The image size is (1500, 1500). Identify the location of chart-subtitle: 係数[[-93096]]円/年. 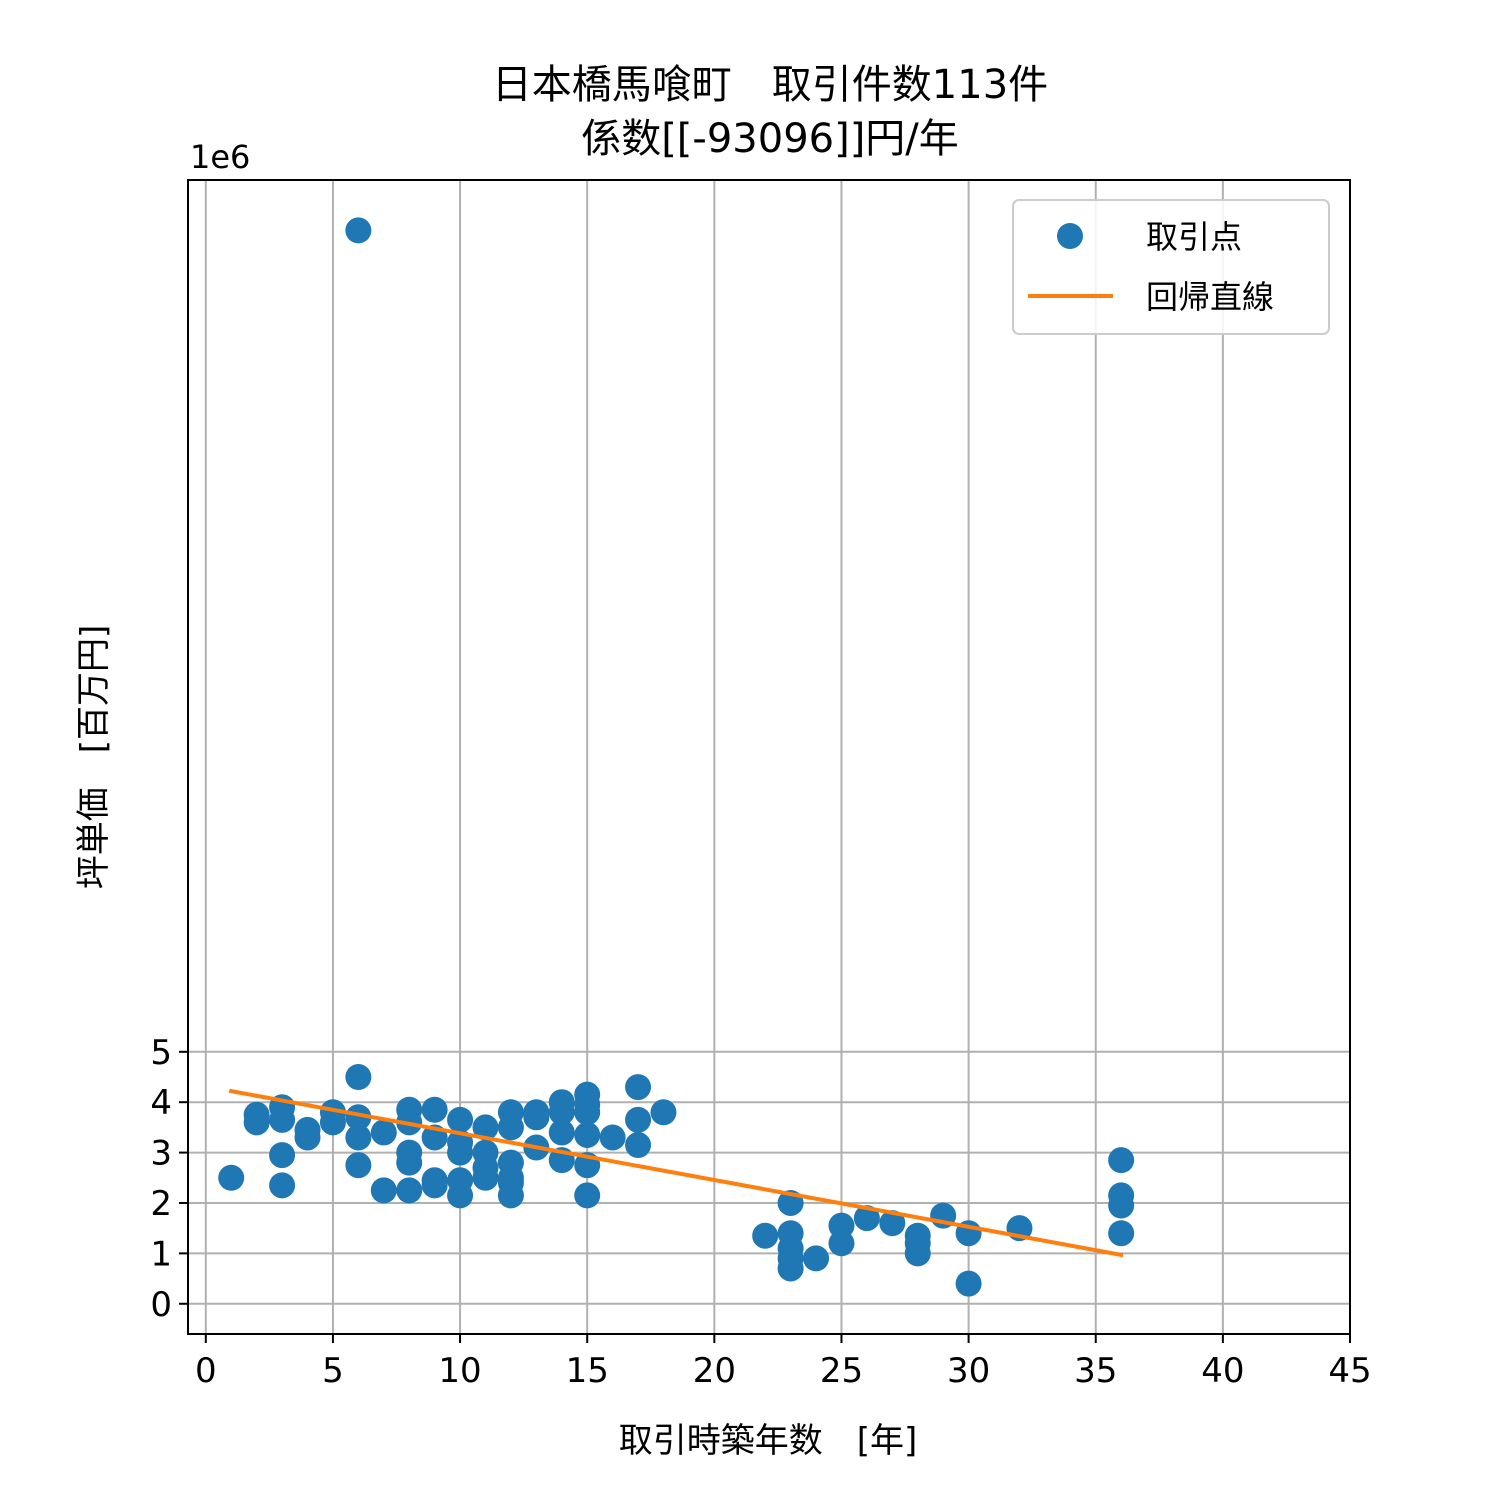
(770, 139).